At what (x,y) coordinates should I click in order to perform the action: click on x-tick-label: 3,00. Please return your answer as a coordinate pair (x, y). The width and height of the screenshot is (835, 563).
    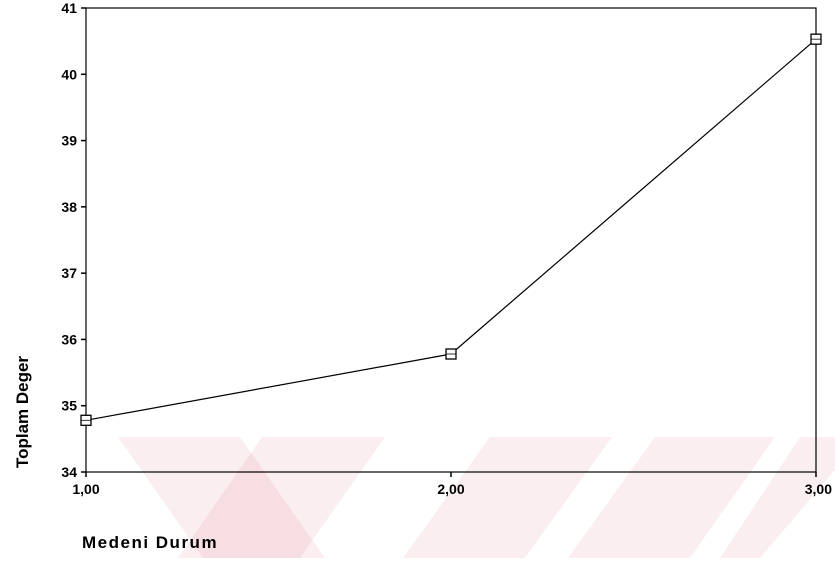
    Looking at the image, I should click on (818, 489).